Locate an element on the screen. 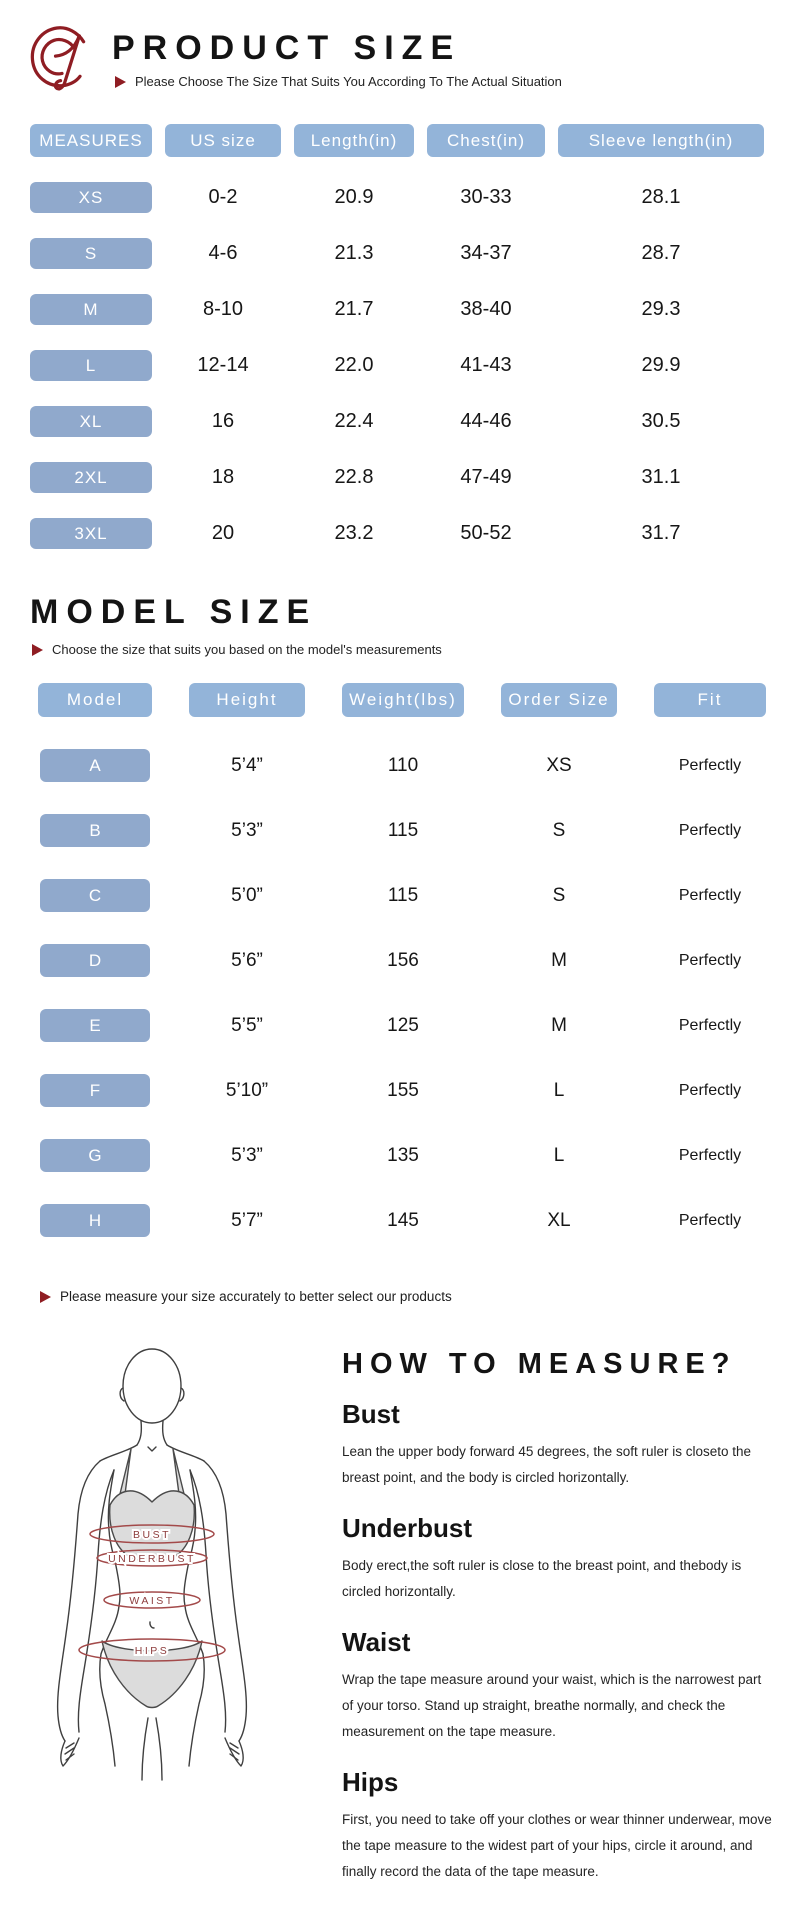 The image size is (800, 1914). measure-heading-waist: Waist is located at coordinates (376, 1642).